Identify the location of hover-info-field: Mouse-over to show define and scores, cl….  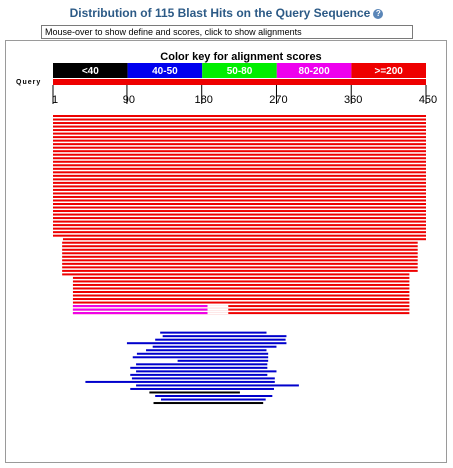
(227, 32).